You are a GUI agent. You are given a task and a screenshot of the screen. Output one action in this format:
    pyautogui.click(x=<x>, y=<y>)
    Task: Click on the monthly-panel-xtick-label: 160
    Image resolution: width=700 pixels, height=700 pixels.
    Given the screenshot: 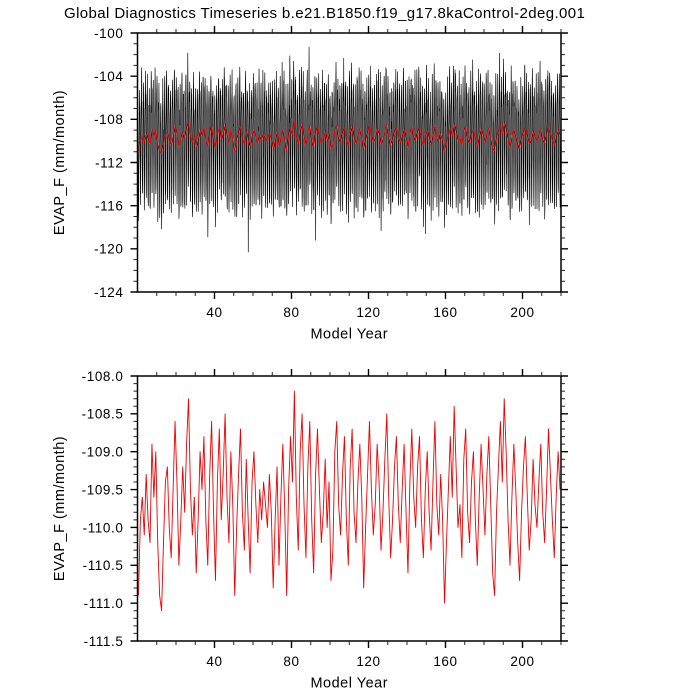 What is the action you would take?
    pyautogui.click(x=445, y=312)
    